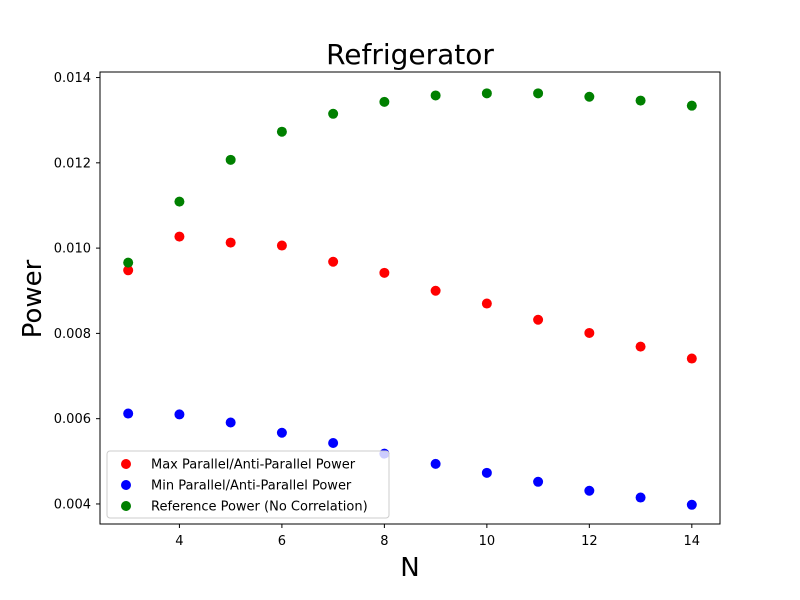 The width and height of the screenshot is (800, 600). Describe the element at coordinates (282, 541) in the screenshot. I see `x-tick-label: 6` at that location.